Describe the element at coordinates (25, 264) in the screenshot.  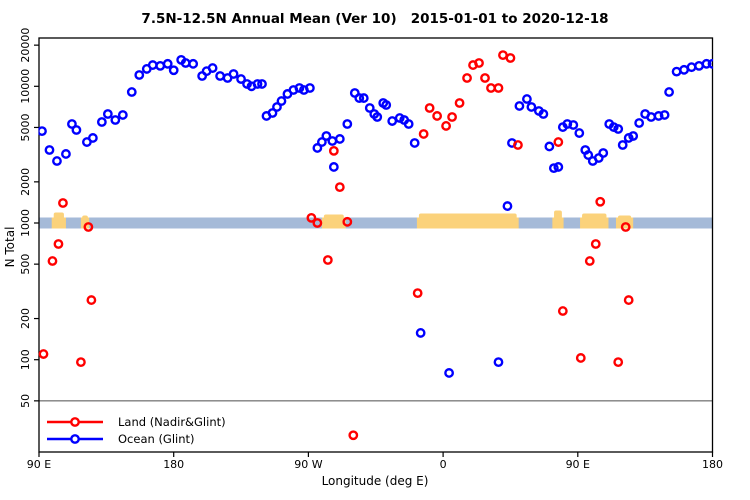
I see `y-tick-label: 500` at that location.